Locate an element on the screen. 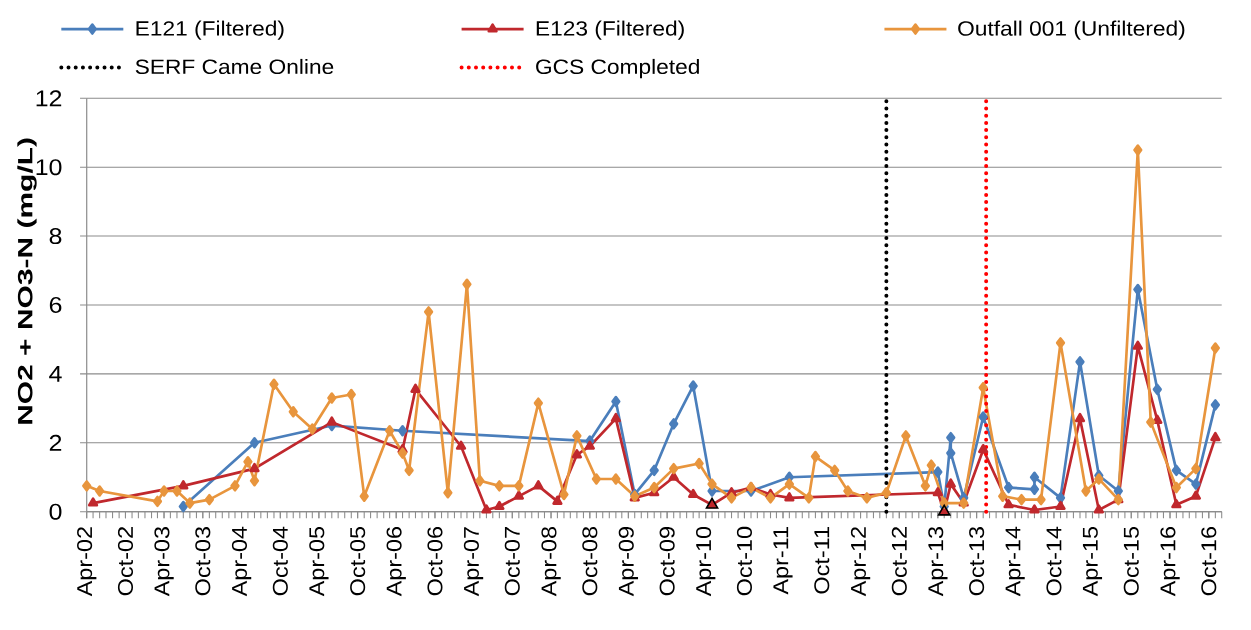  x-tick-label: Oct-10 is located at coordinates (744, 561).